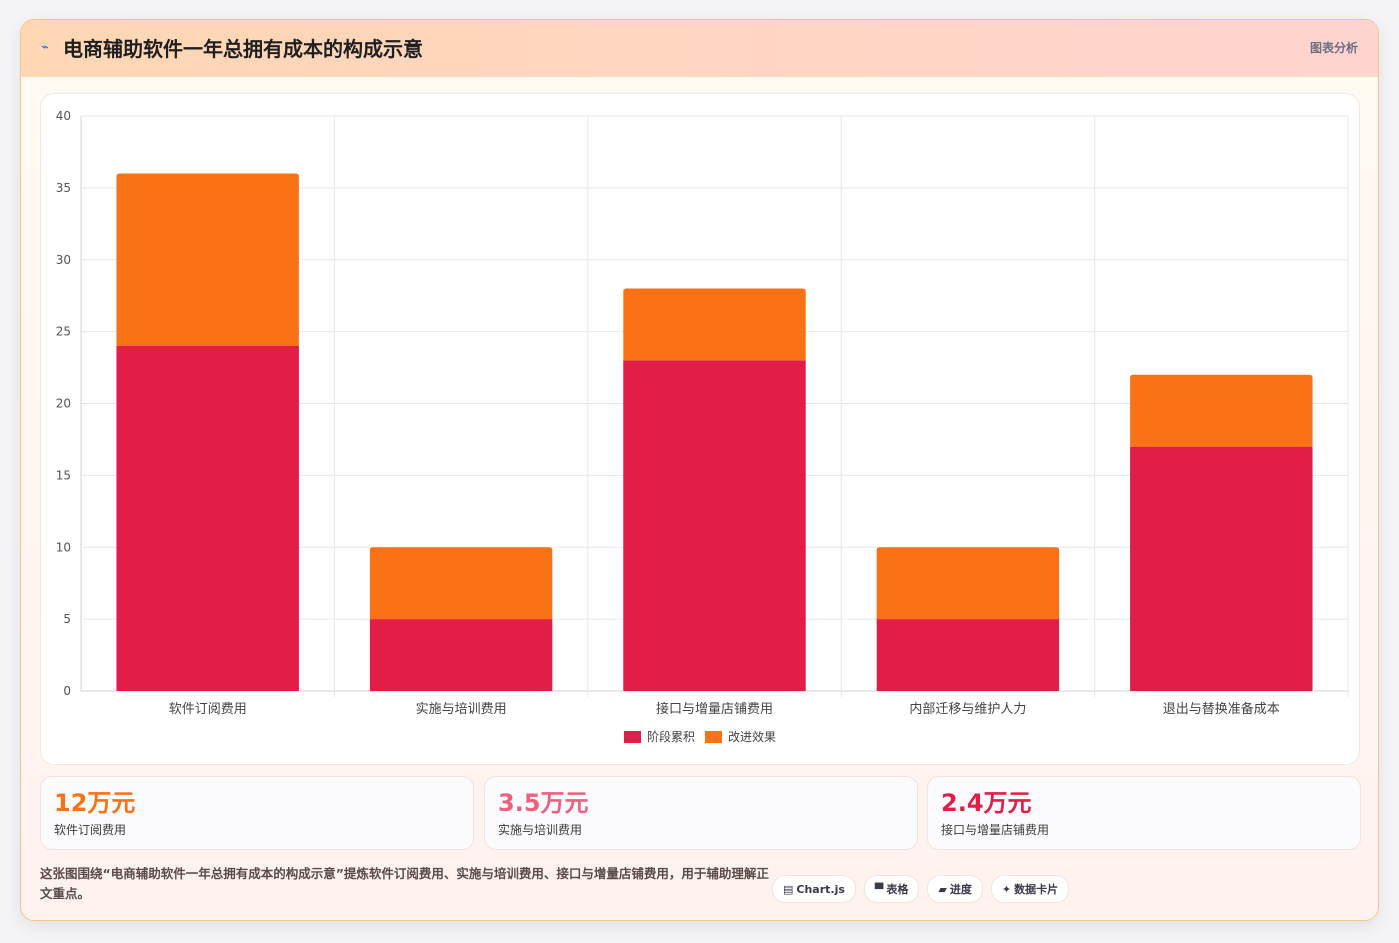  I want to click on y-tick-label: 0, so click(67, 691).